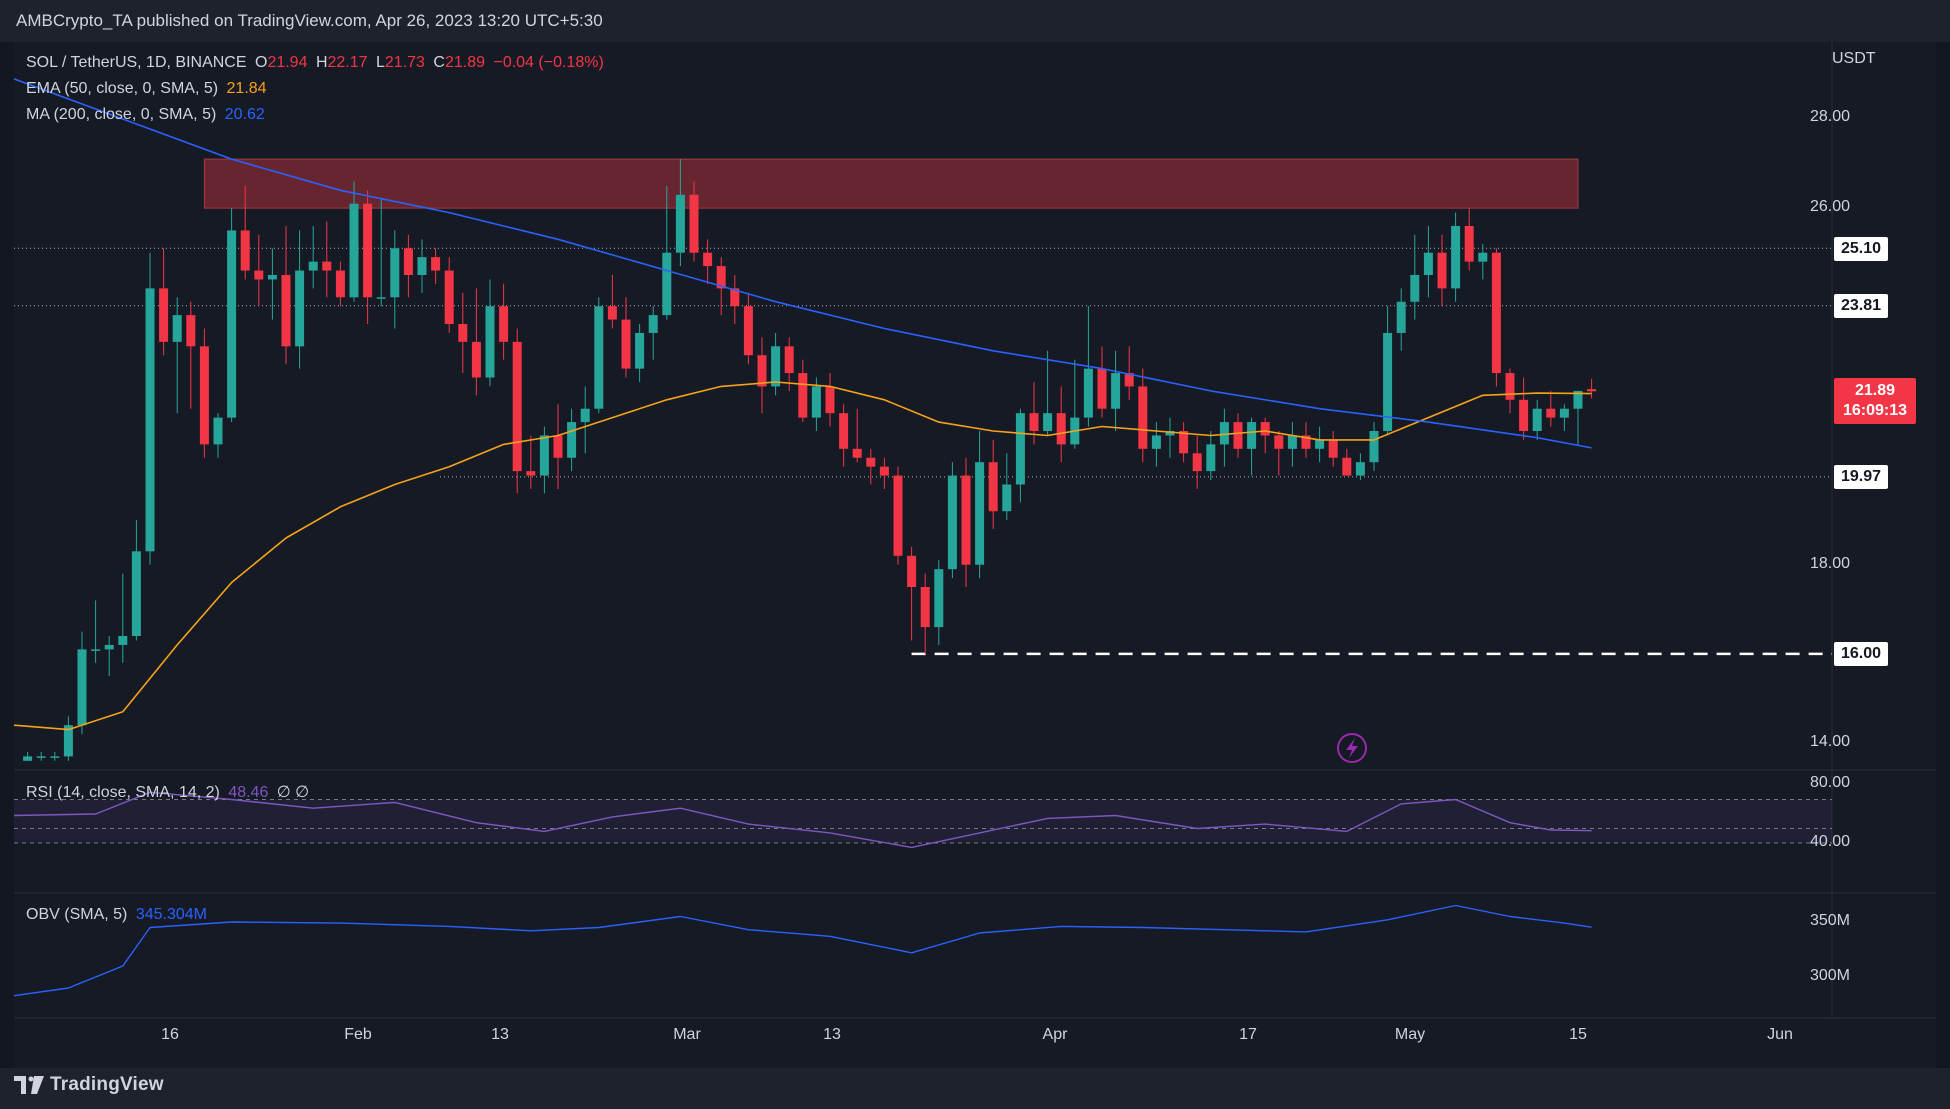  I want to click on tradingview-logo: TradingView, so click(89, 1085).